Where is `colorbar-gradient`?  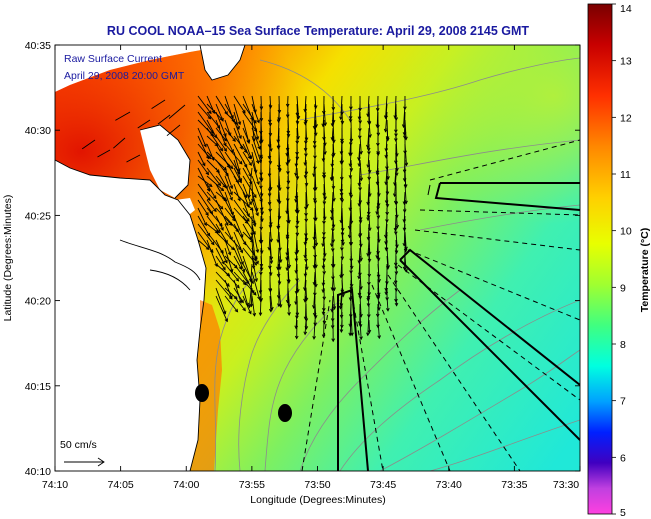 colorbar-gradient is located at coordinates (600, 259).